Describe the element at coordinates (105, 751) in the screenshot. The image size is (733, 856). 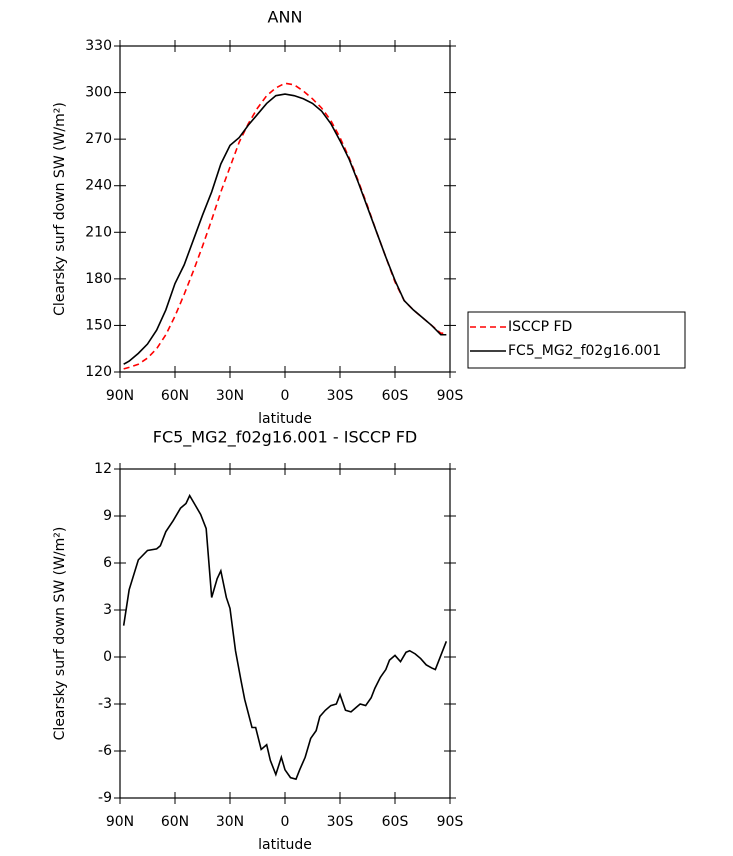
I see `y-tick-label: -6` at that location.